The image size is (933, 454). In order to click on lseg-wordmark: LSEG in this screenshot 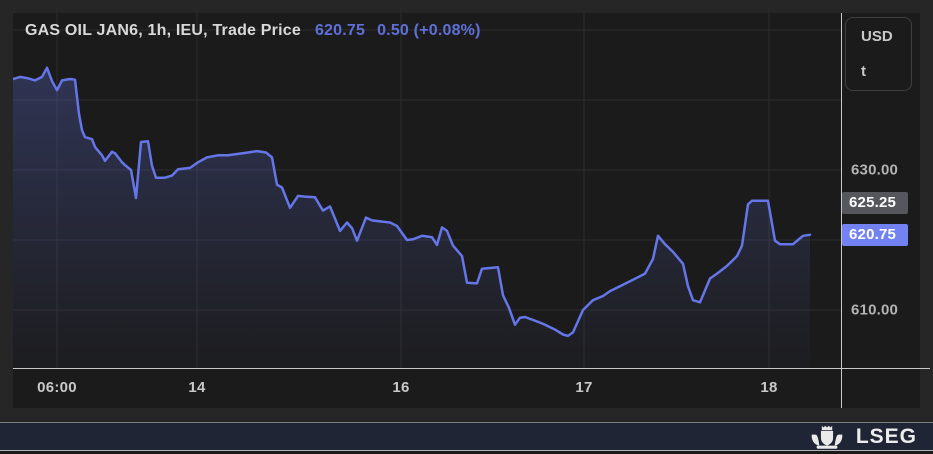, I will do `click(886, 436)`.